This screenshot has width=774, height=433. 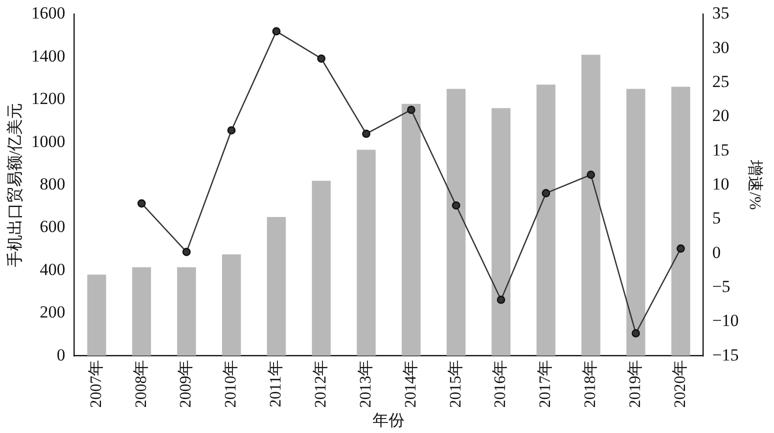 I want to click on y2-tick-label: −15, so click(x=725, y=354).